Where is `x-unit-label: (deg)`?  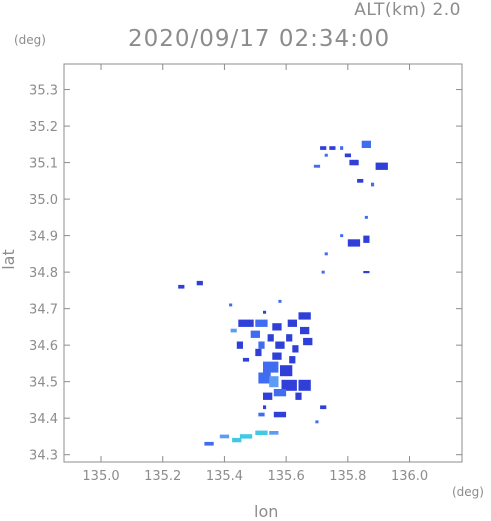
x-unit-label: (deg) is located at coordinates (468, 492).